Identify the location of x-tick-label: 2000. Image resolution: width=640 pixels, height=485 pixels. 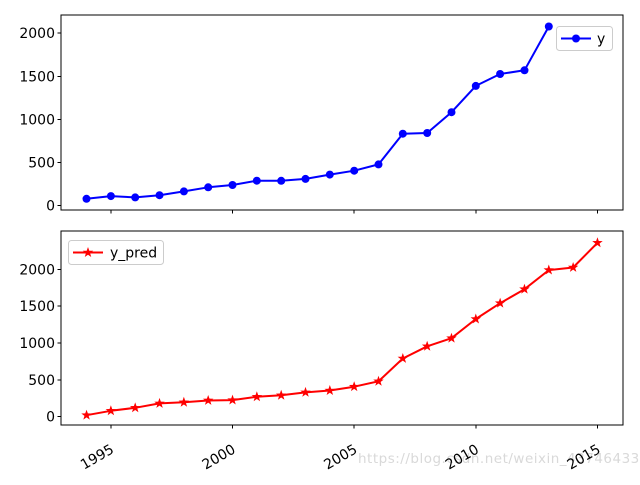
(219, 458).